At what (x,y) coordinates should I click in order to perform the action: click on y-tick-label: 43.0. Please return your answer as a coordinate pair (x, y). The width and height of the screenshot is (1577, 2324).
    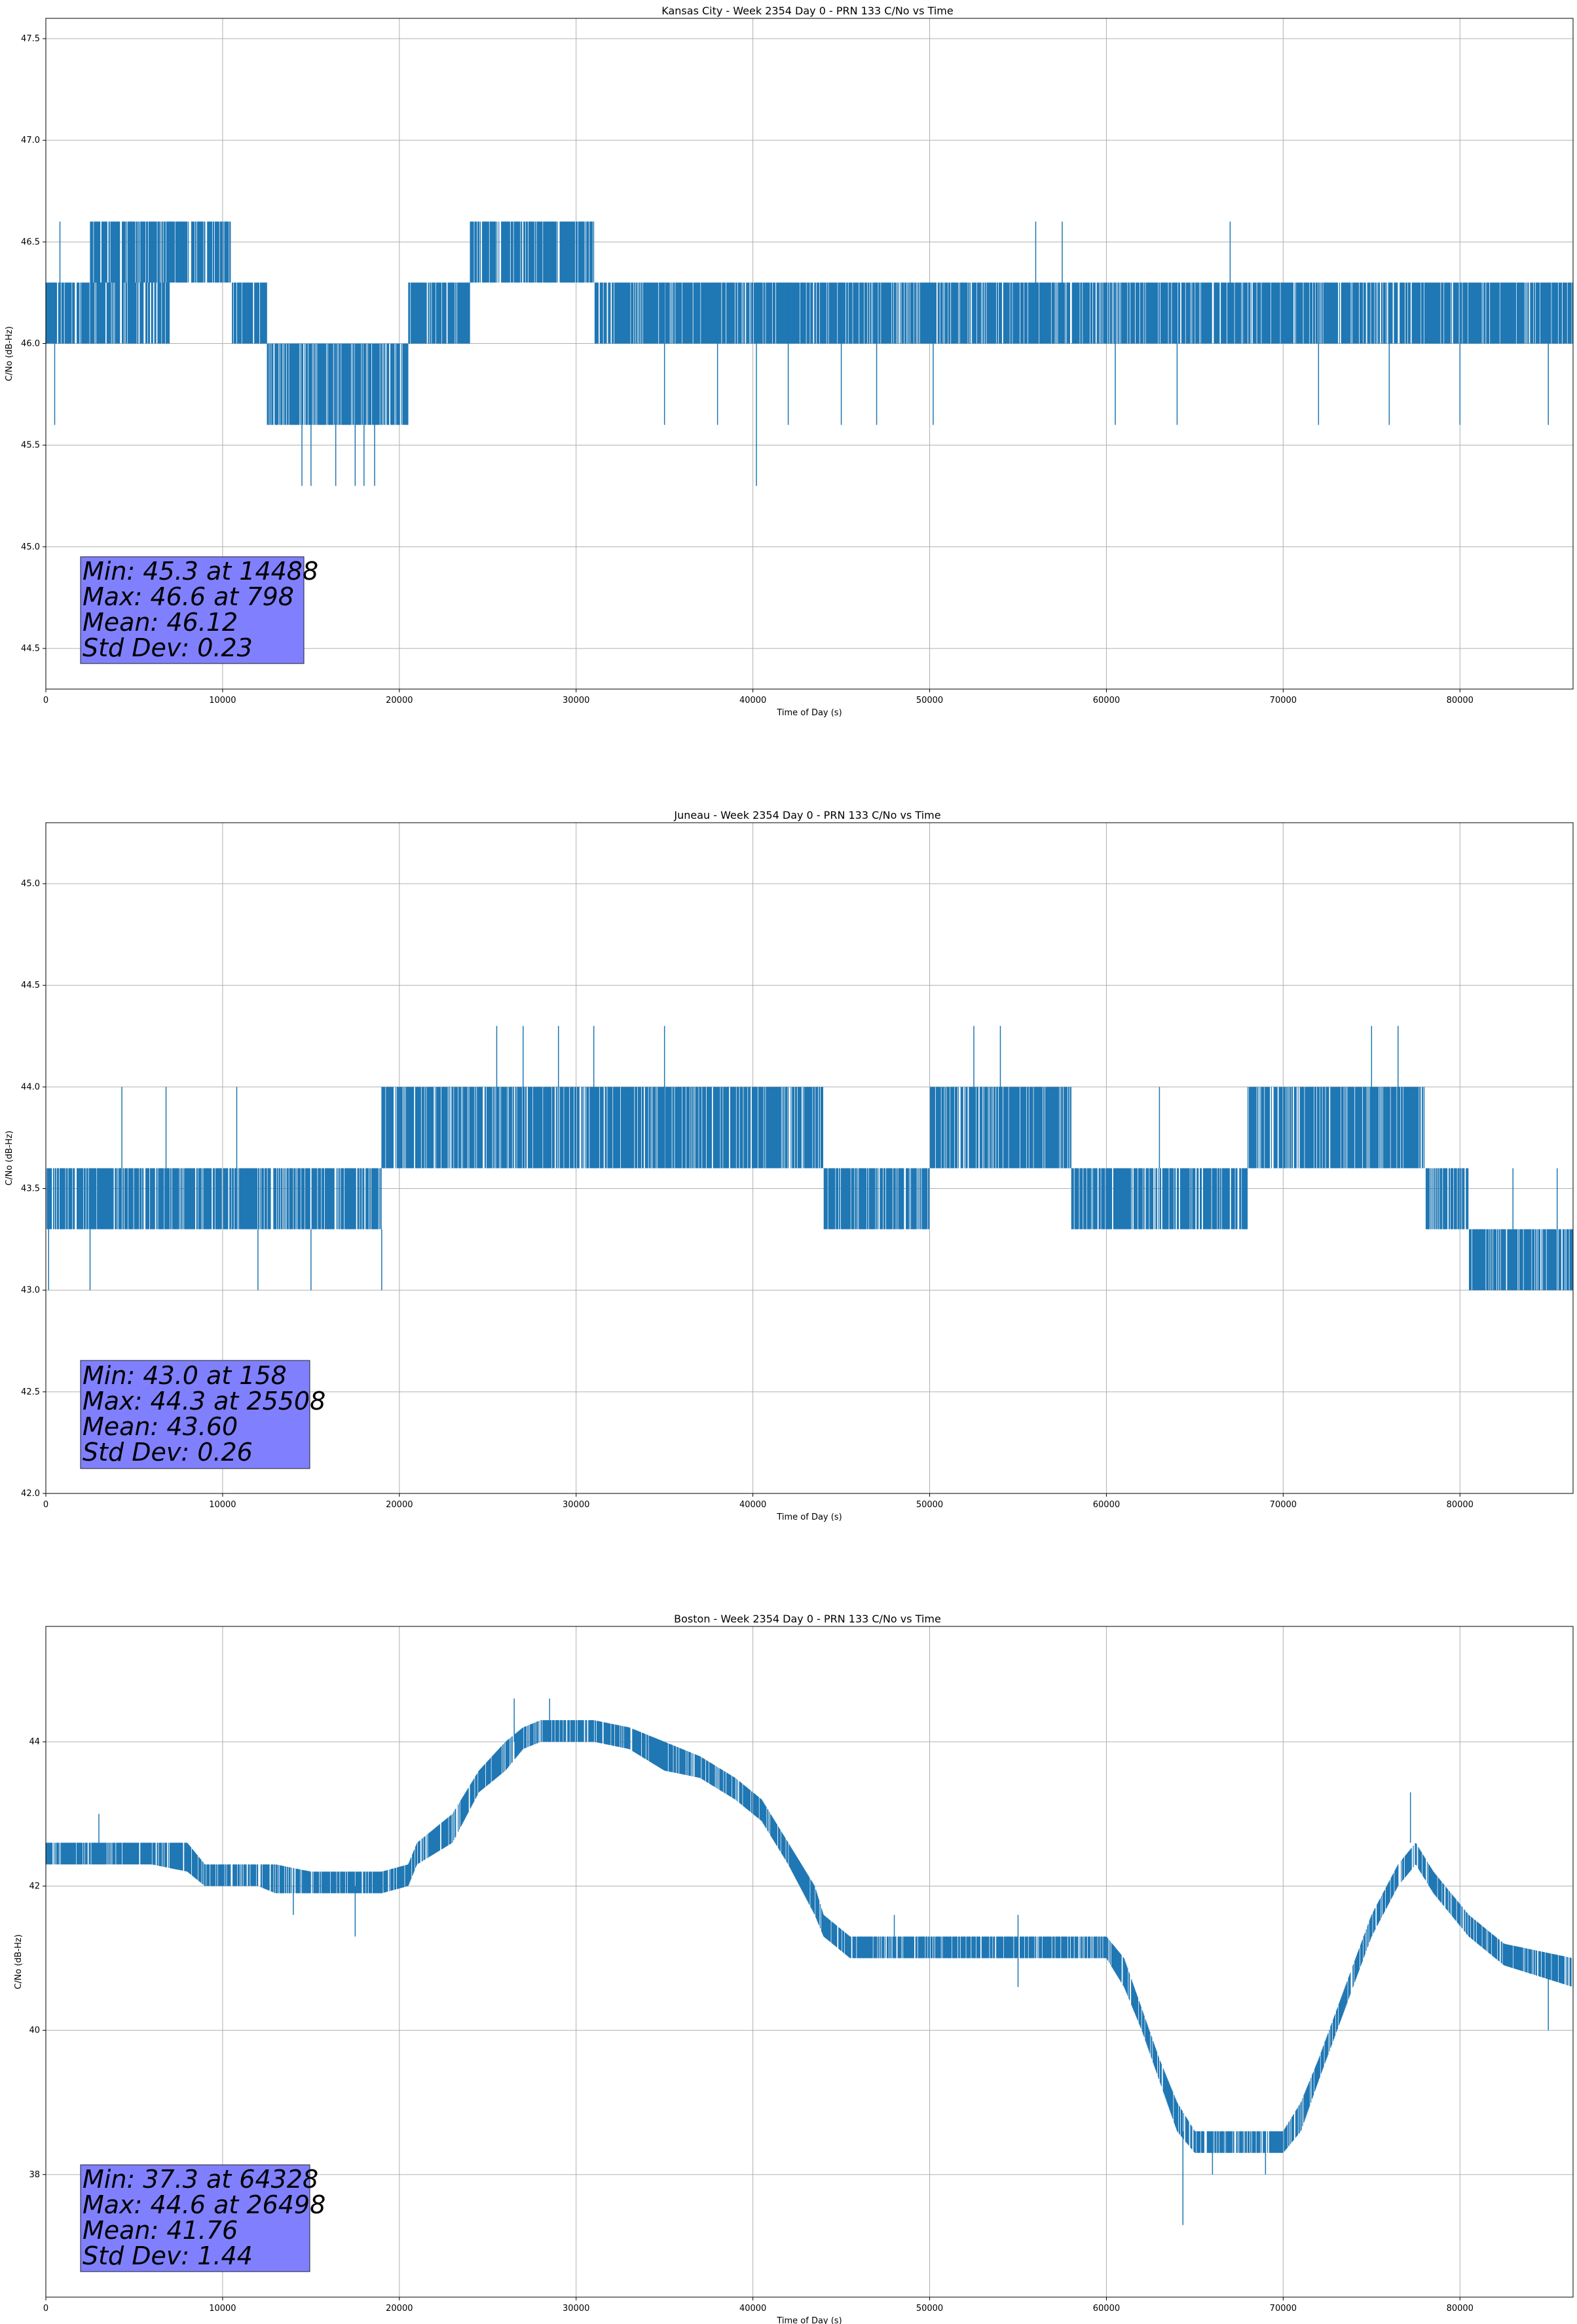
    Looking at the image, I should click on (30, 1291).